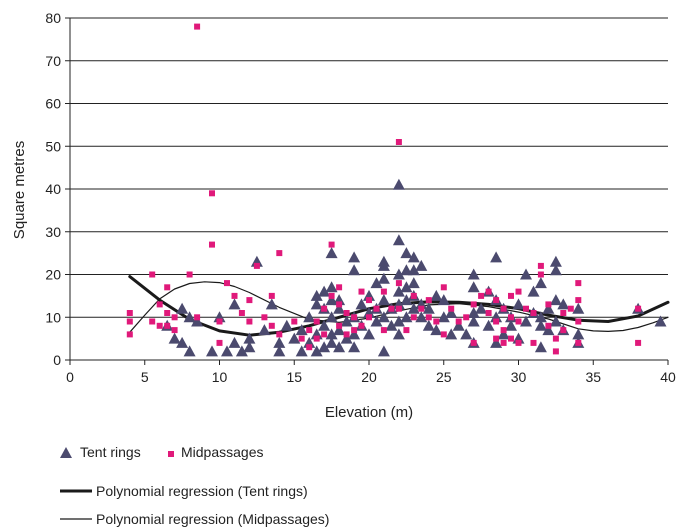  I want to click on legend-item-tent-rings: Tent rings, so click(100, 452).